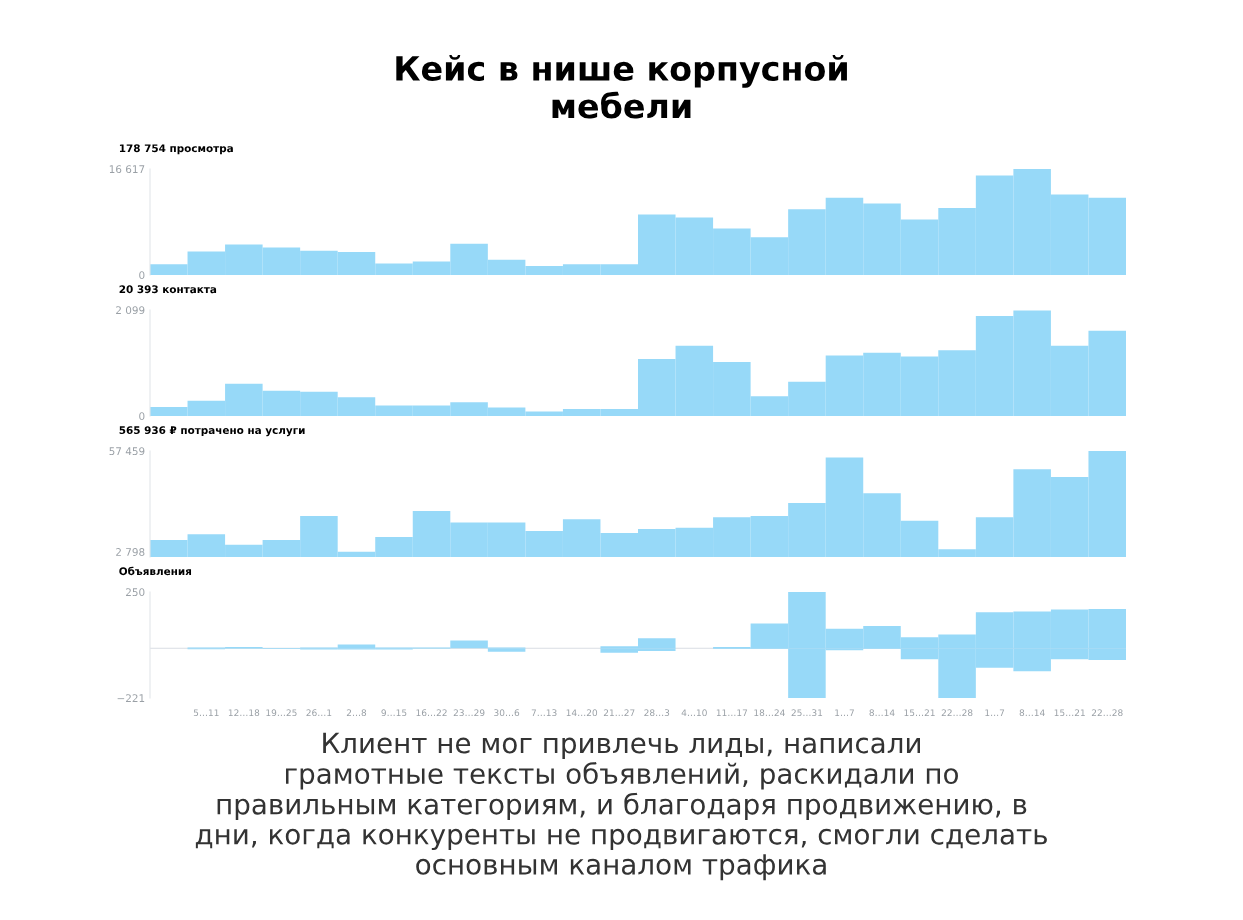 Image resolution: width=1243 pixels, height=920 pixels. What do you see at coordinates (769, 713) in the screenshot?
I see `x-tick-label: 18…24` at bounding box center [769, 713].